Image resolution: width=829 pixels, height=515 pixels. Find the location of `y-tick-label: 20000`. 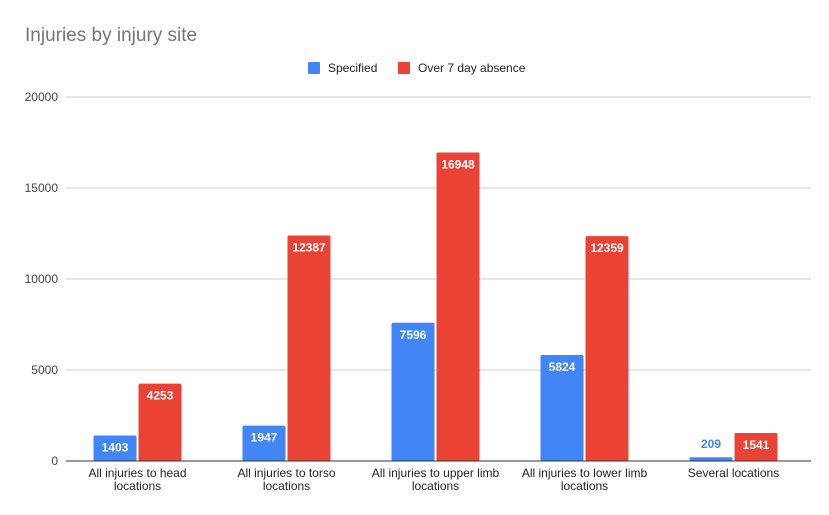

y-tick-label: 20000 is located at coordinates (42, 97).